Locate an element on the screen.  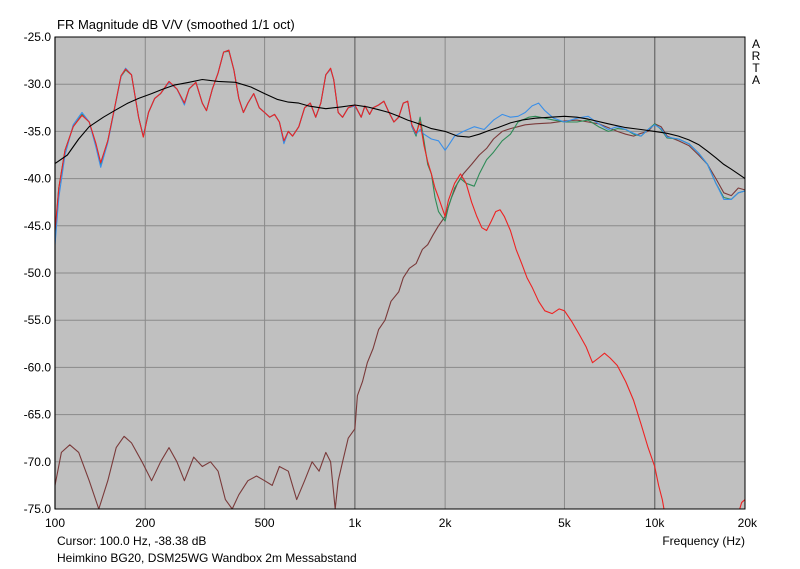
x-tick-label: 5k is located at coordinates (565, 523).